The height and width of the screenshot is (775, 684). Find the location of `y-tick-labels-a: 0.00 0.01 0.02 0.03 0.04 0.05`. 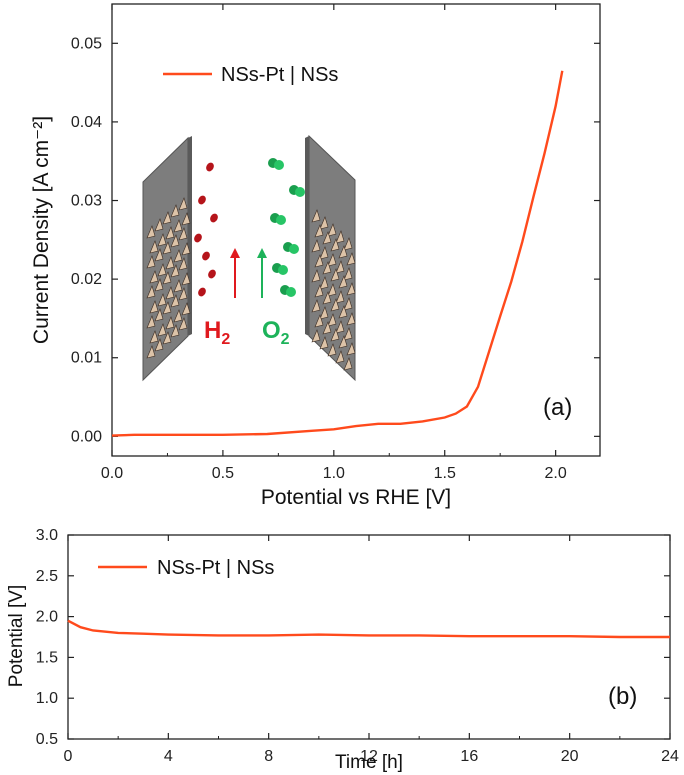

y-tick-labels-a: 0.00 0.01 0.02 0.03 0.04 0.05 is located at coordinates (86, 240).